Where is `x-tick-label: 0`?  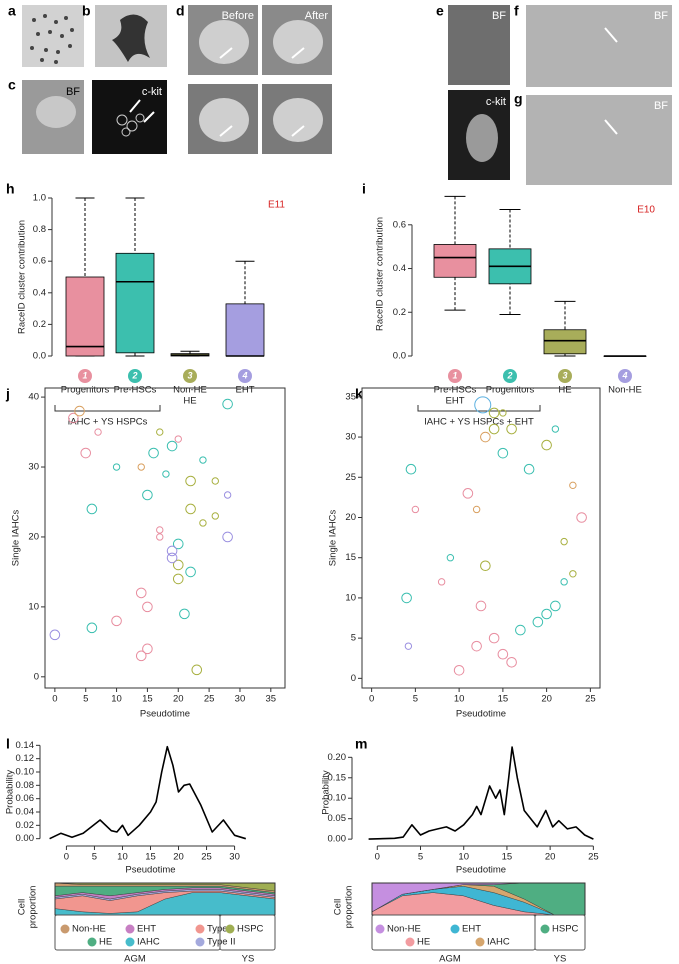
x-tick-label: 0 is located at coordinates (371, 699).